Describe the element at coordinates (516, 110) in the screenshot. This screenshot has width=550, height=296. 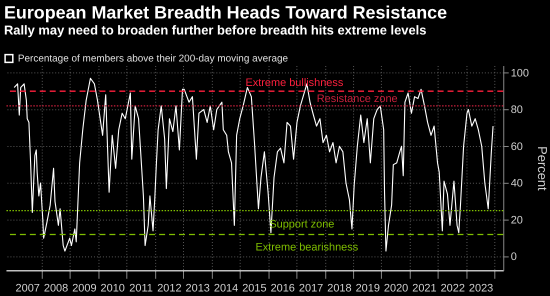
I see `y-tick-label: 80` at that location.